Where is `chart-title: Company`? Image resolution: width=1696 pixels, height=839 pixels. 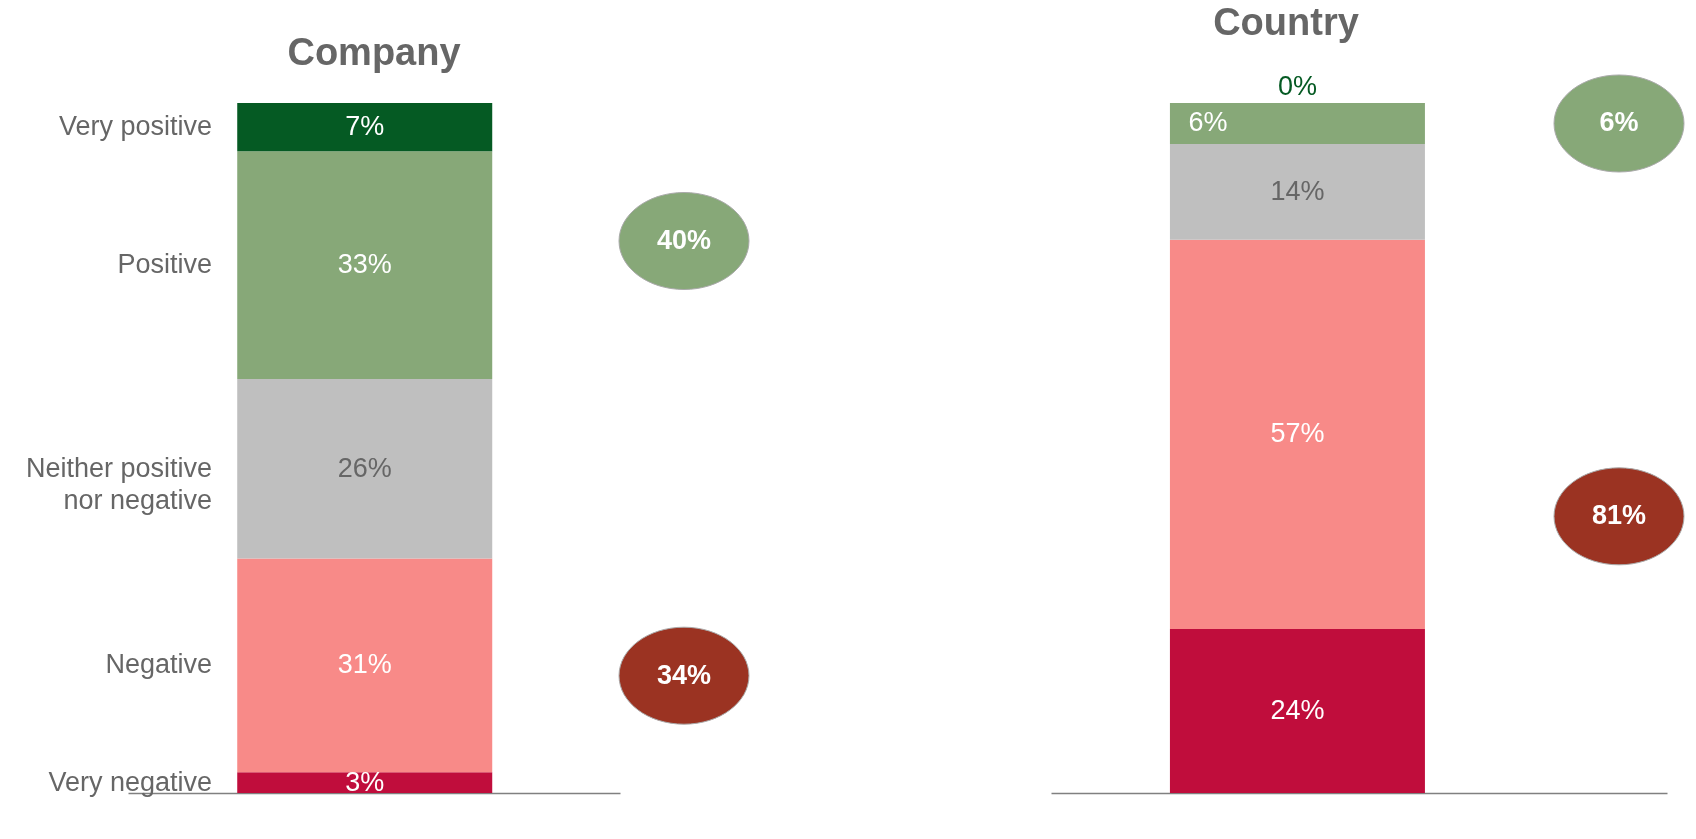
chart-title: Company is located at coordinates (374, 52).